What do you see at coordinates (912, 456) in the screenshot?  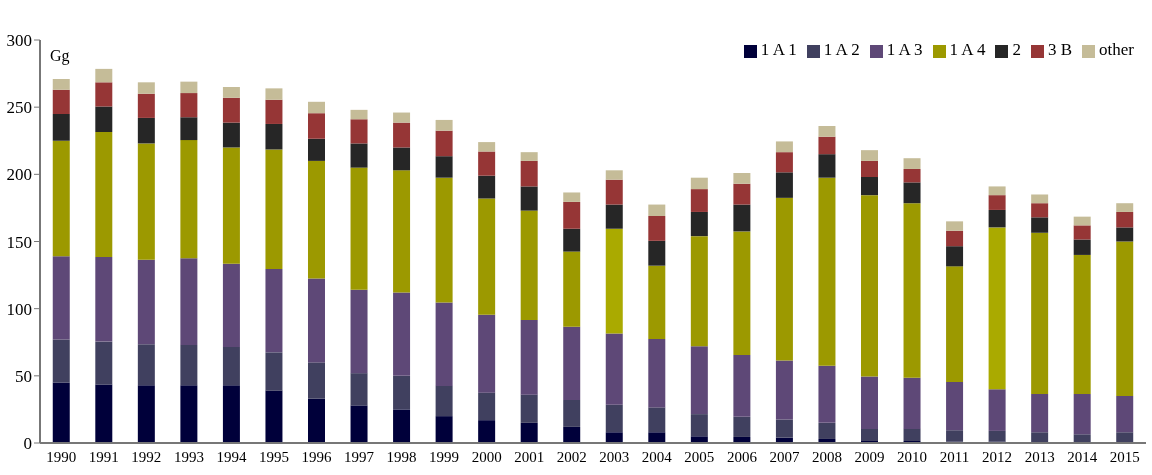 I see `x-tick-label: 2010` at bounding box center [912, 456].